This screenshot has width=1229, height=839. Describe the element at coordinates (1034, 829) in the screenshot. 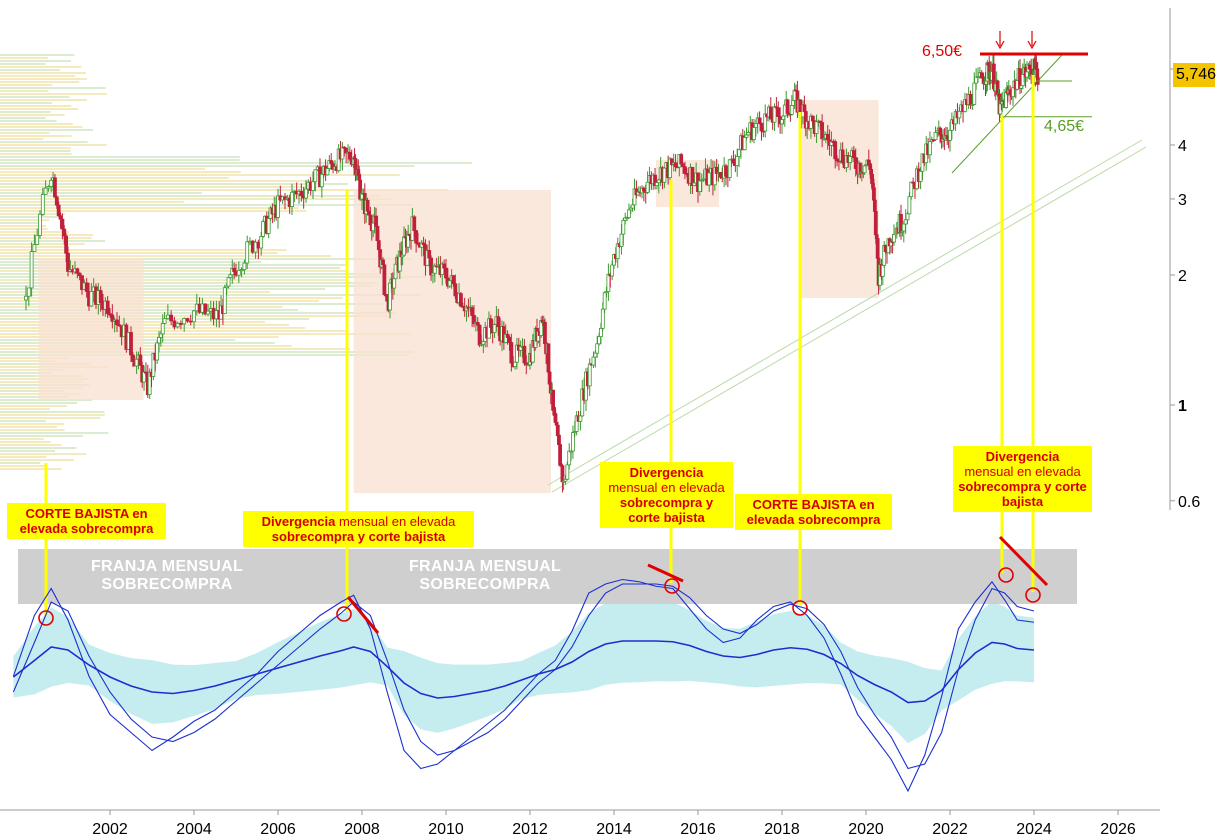

I see `time-tick-label: 2024` at that location.